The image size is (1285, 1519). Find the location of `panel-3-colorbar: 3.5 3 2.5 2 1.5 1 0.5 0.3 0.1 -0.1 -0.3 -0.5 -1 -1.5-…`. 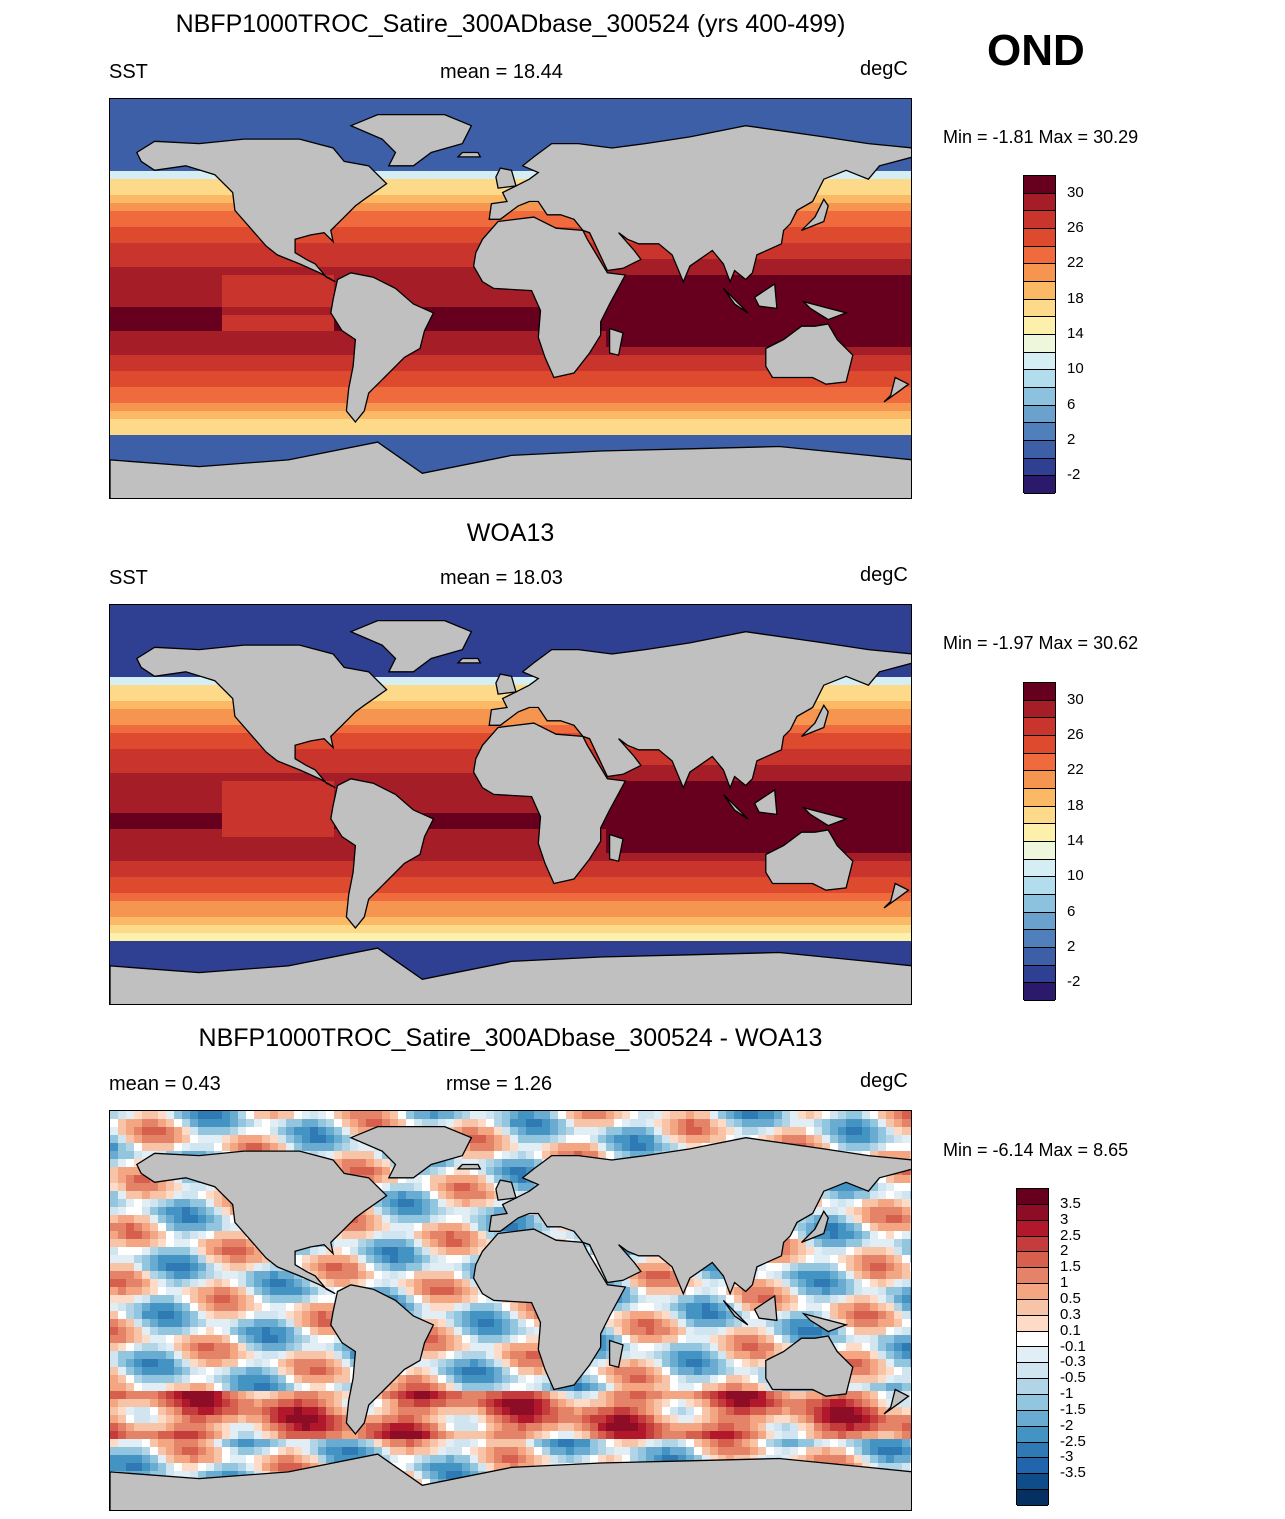

panel-3-colorbar: 3.5 3 2.5 2 1.5 1 0.5 0.3 0.1 -0.1 -0.3 -0.5 -1 -1.5-… is located at coordinates (1061, 1347).